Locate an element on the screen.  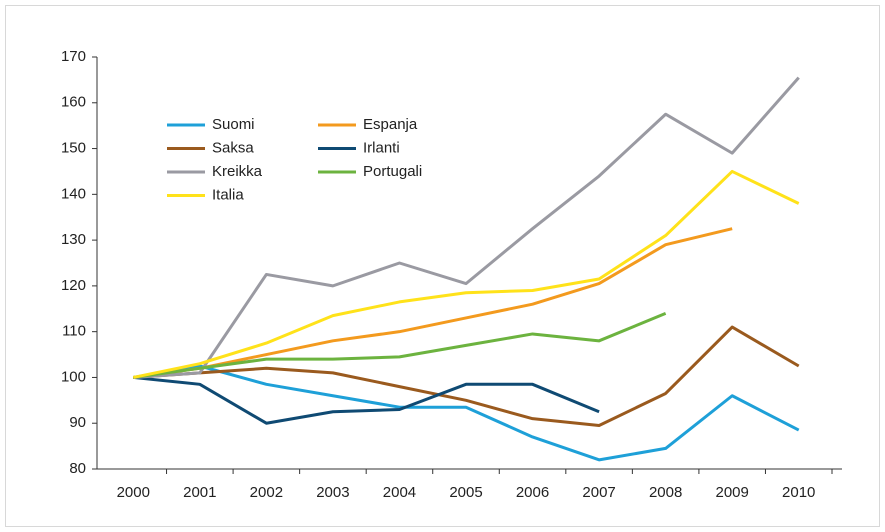
x-tick-label: 2000 is located at coordinates (133, 492).